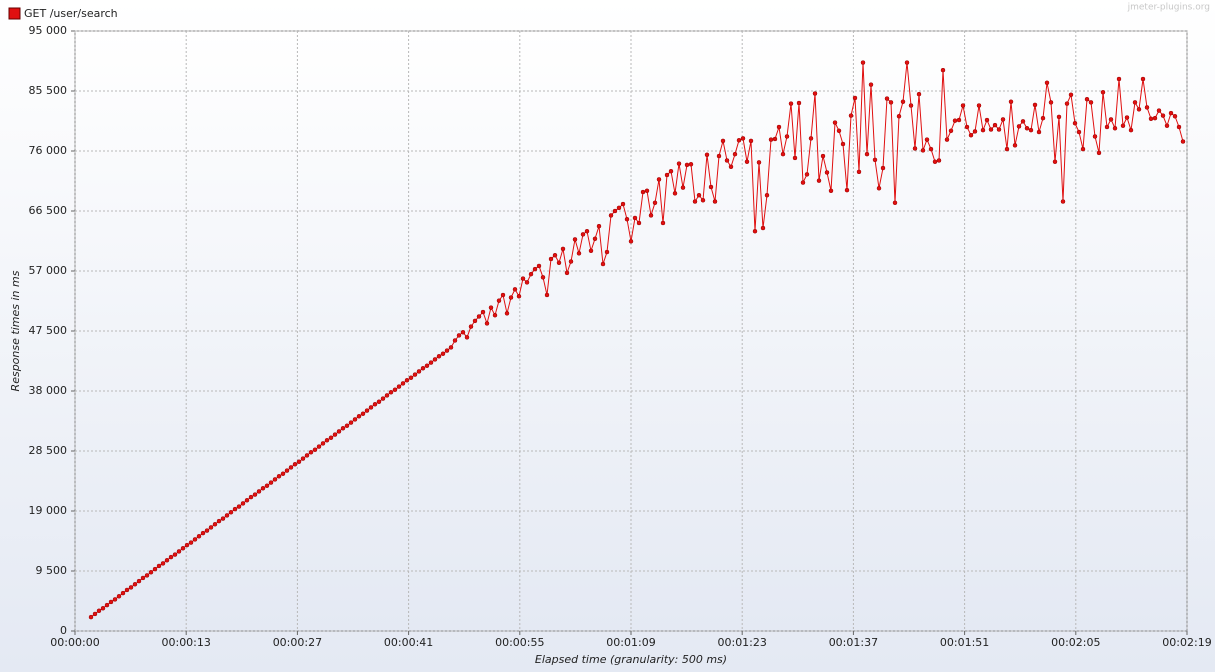 The image size is (1215, 672). What do you see at coordinates (15, 330) in the screenshot?
I see `y-axis-label: Response times in ms` at bounding box center [15, 330].